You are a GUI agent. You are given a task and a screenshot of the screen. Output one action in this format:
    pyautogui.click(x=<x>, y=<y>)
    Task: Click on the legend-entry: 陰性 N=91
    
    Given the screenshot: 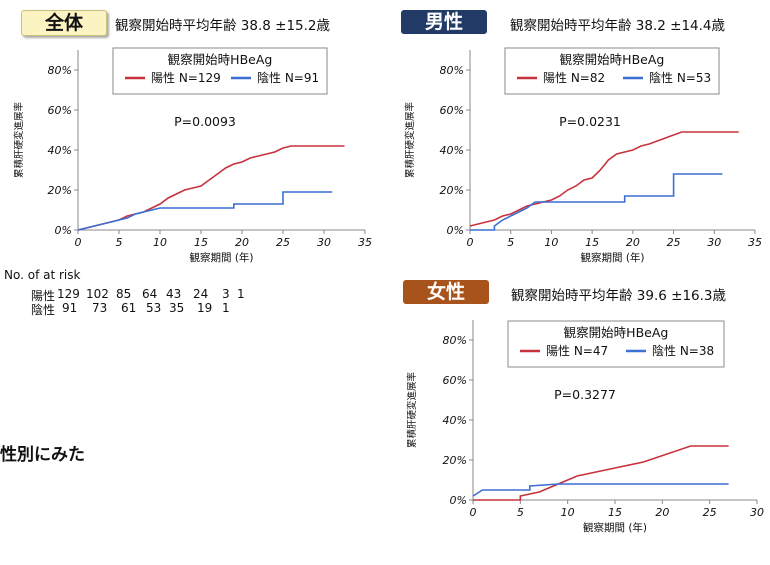 What is the action you would take?
    pyautogui.click(x=288, y=78)
    